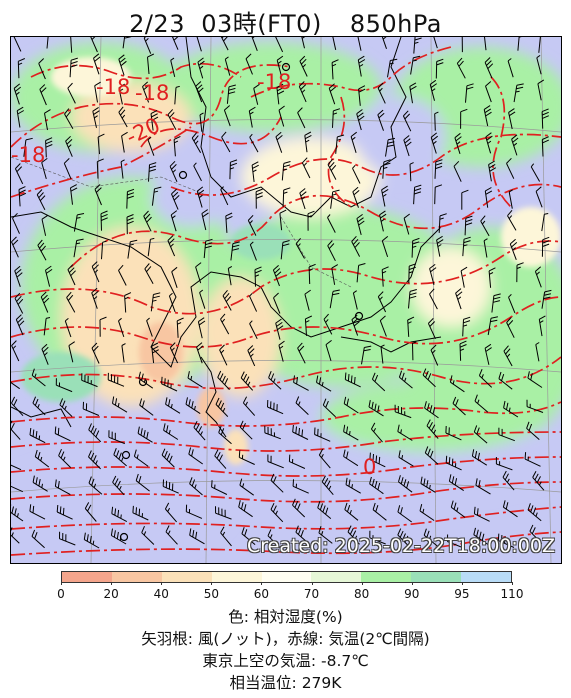  I want to click on colorbar-tick-label: 110, so click(512, 594).